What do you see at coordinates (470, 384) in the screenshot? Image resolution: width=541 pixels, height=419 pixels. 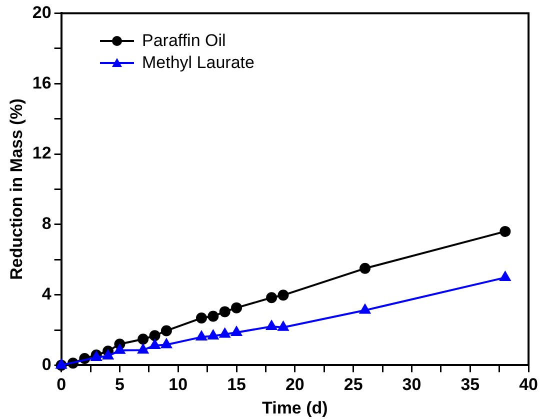 I see `x-tick-label: 35` at bounding box center [470, 384].